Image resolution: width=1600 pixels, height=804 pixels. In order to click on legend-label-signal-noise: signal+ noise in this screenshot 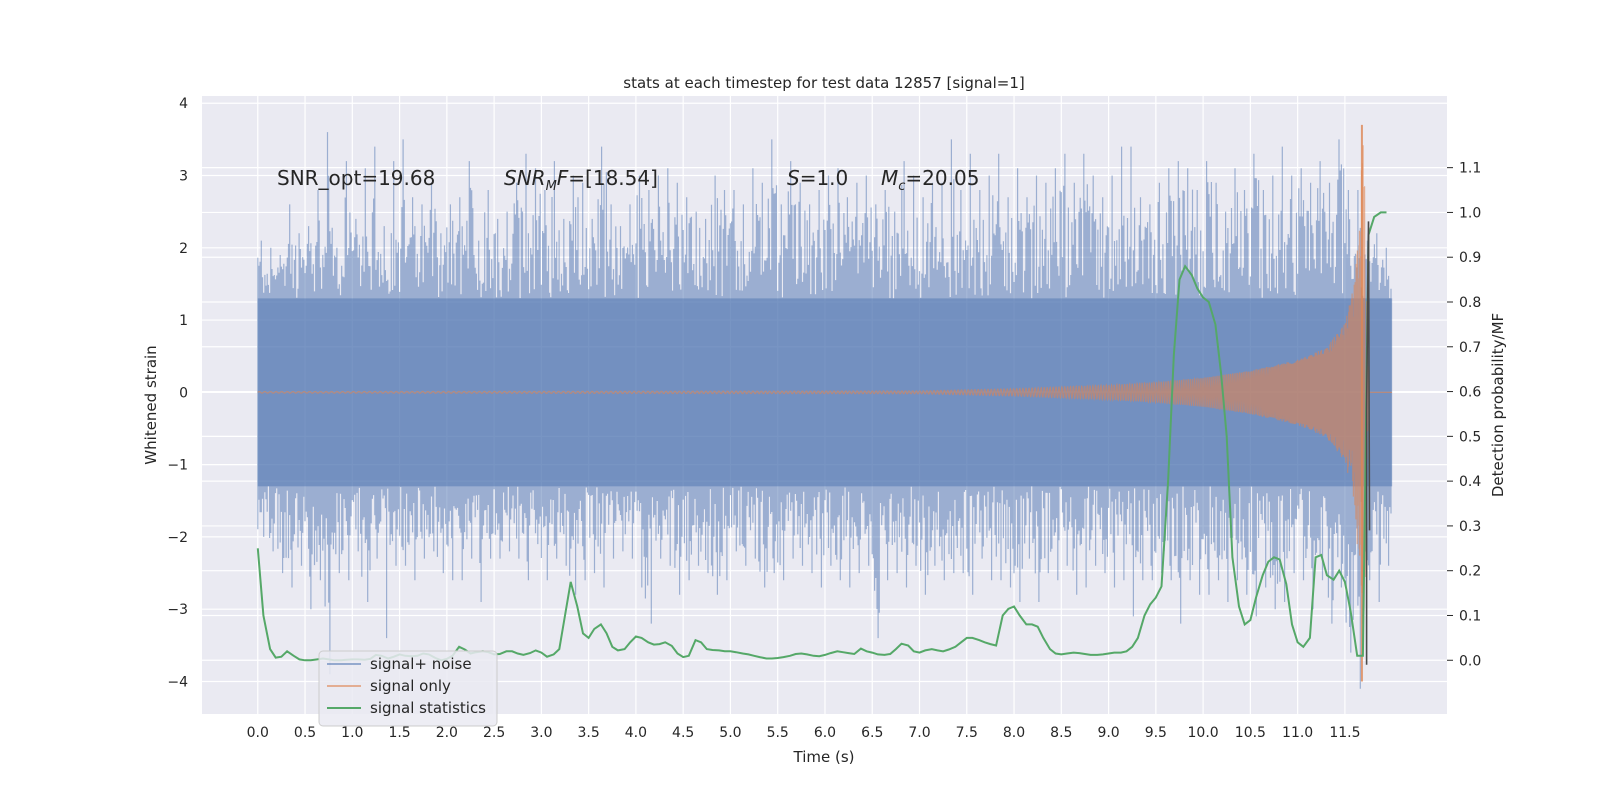, I will do `click(421, 664)`.